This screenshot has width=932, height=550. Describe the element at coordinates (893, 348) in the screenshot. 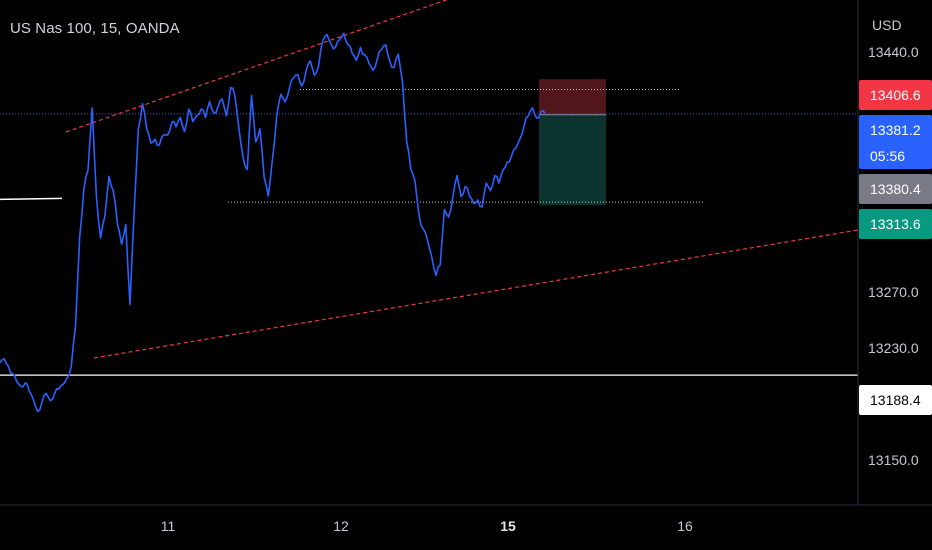

I see `price-tick-label: 13230.0` at that location.